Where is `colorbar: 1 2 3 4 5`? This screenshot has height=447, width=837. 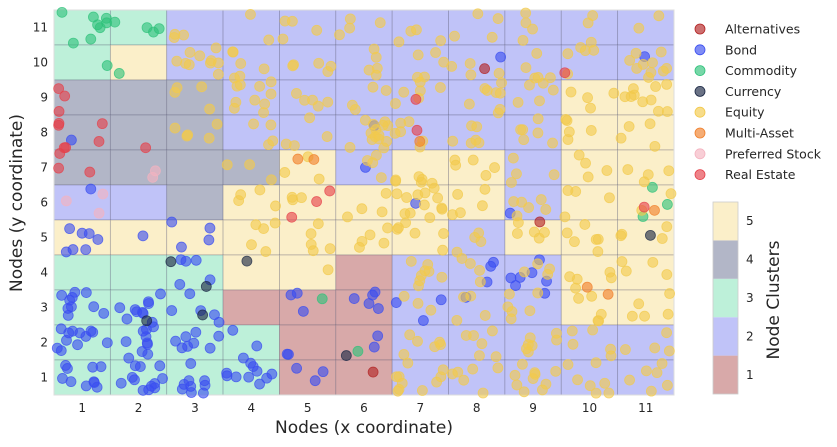 colorbar: 1 2 3 4 5 is located at coordinates (733, 298).